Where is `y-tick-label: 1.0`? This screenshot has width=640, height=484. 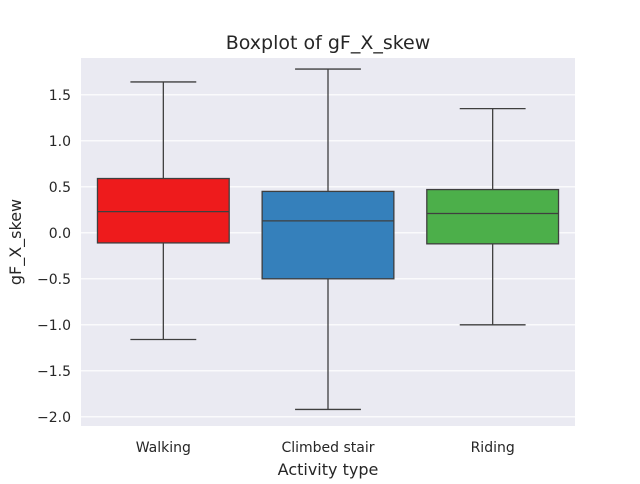
y-tick-label: 1.0 is located at coordinates (60, 142).